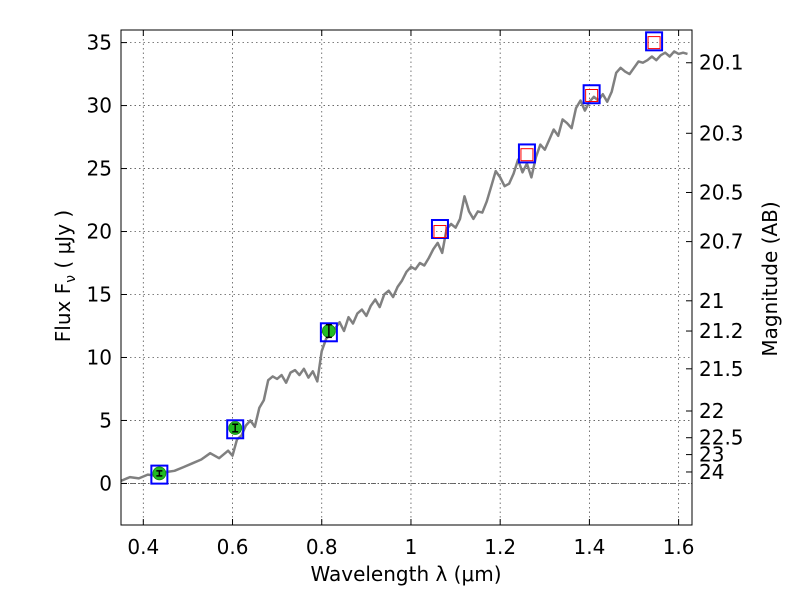 The width and height of the screenshot is (800, 600). I want to click on magnitude-tick-label: 23, so click(711, 455).